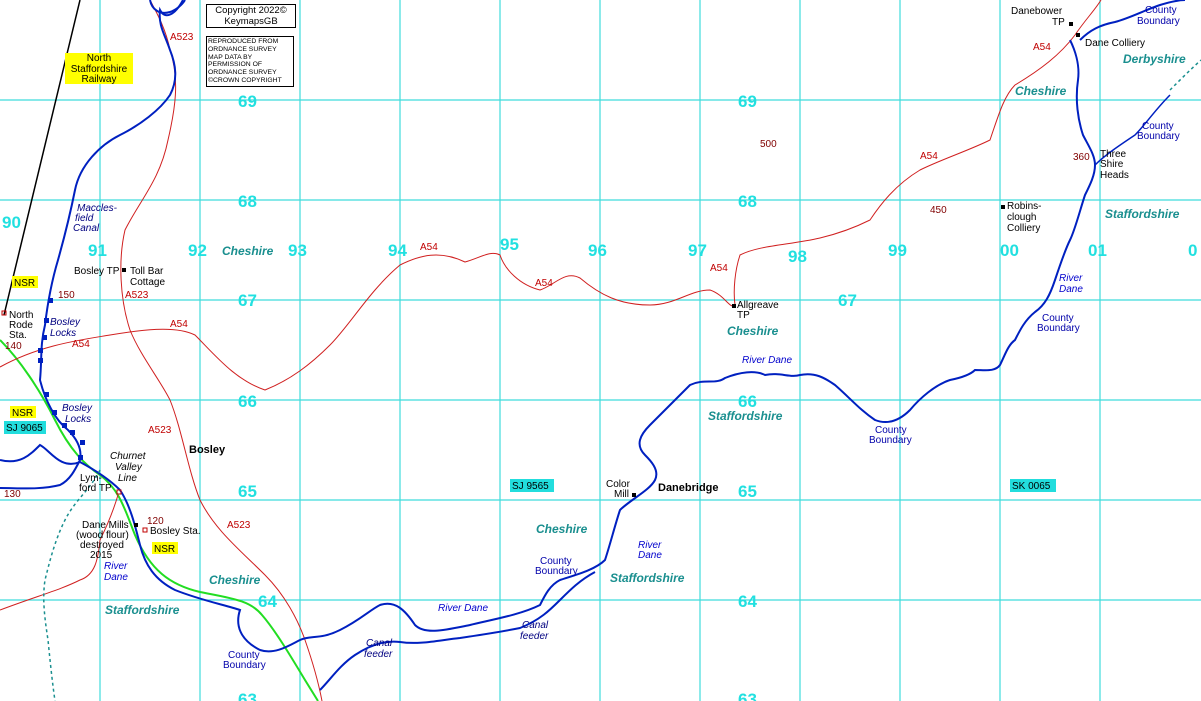 This screenshot has height=701, width=1201. What do you see at coordinates (197, 250) in the screenshot?
I see `easting-92: 92` at bounding box center [197, 250].